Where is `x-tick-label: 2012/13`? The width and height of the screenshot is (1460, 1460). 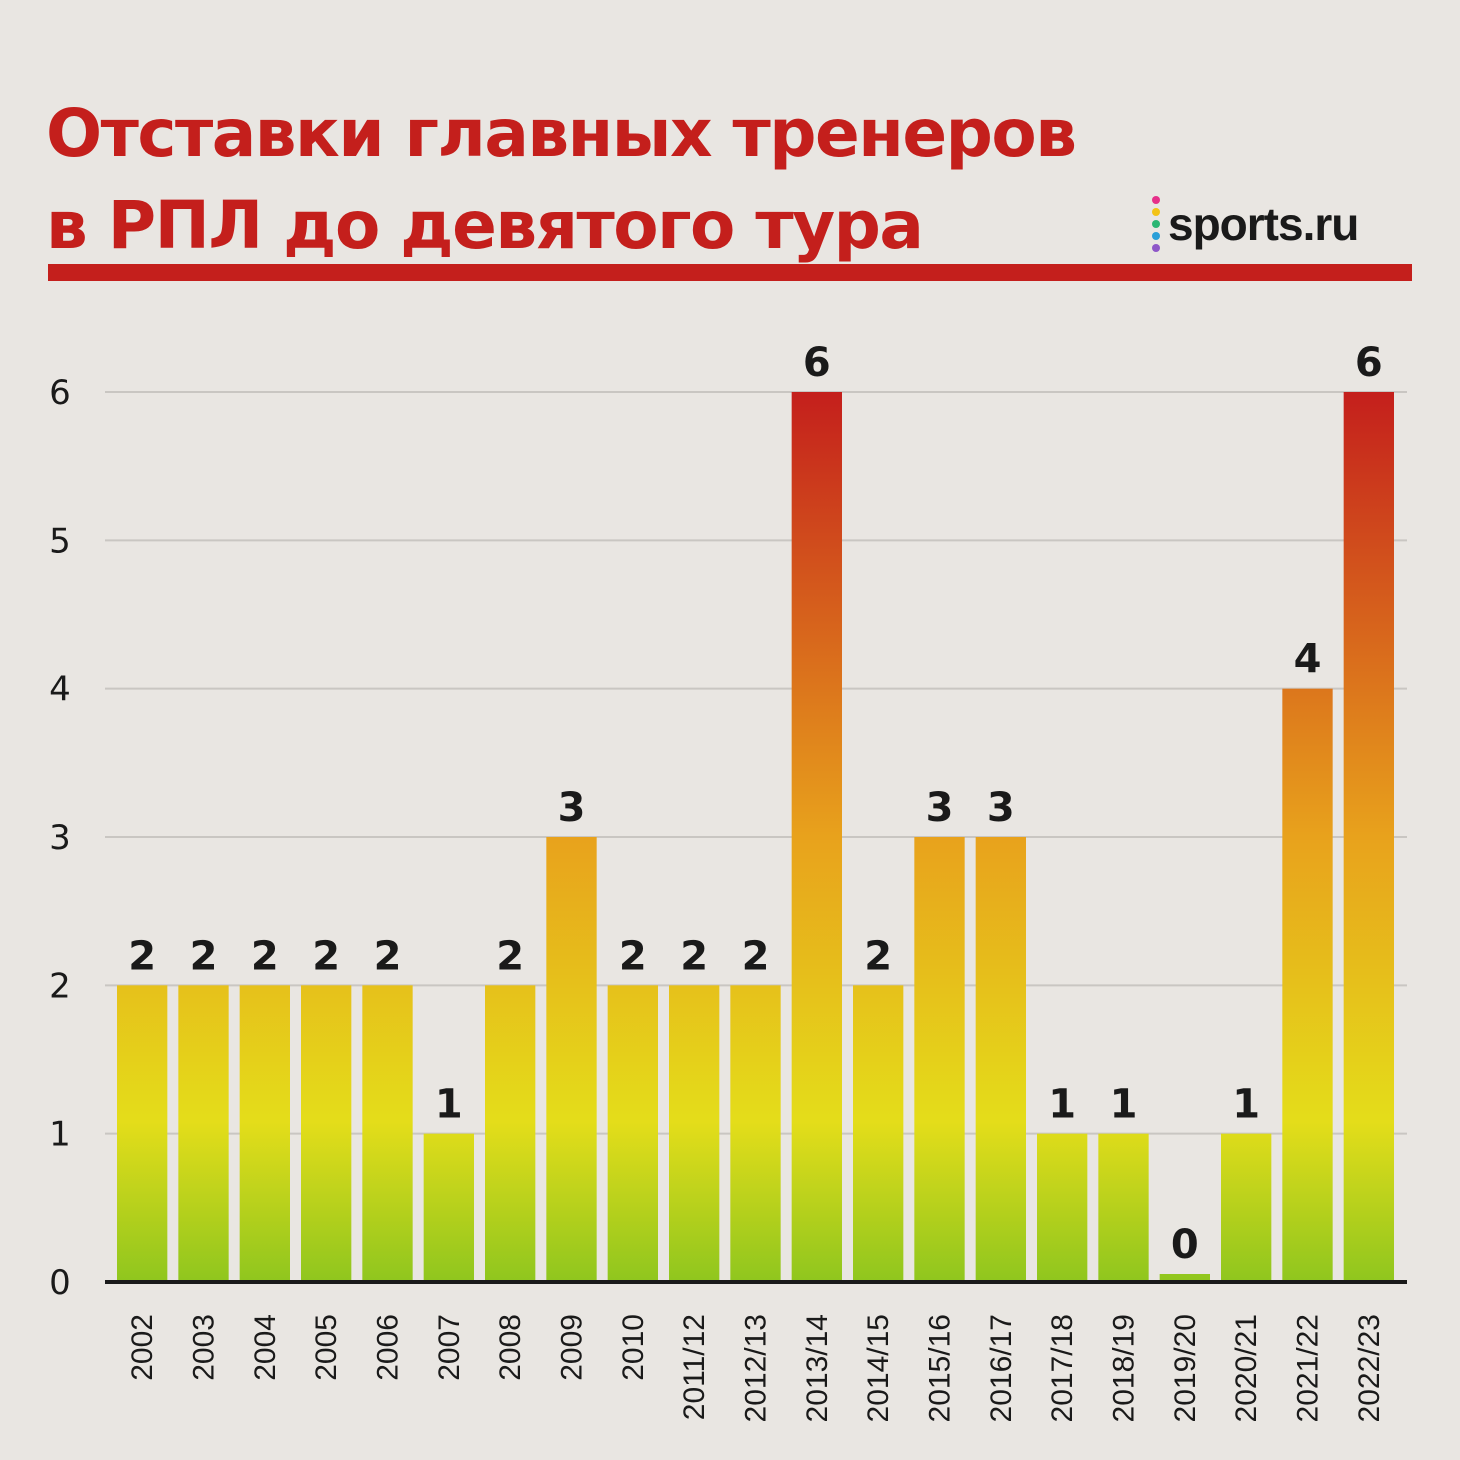
x-tick-label: 2012/13 is located at coordinates (756, 1368).